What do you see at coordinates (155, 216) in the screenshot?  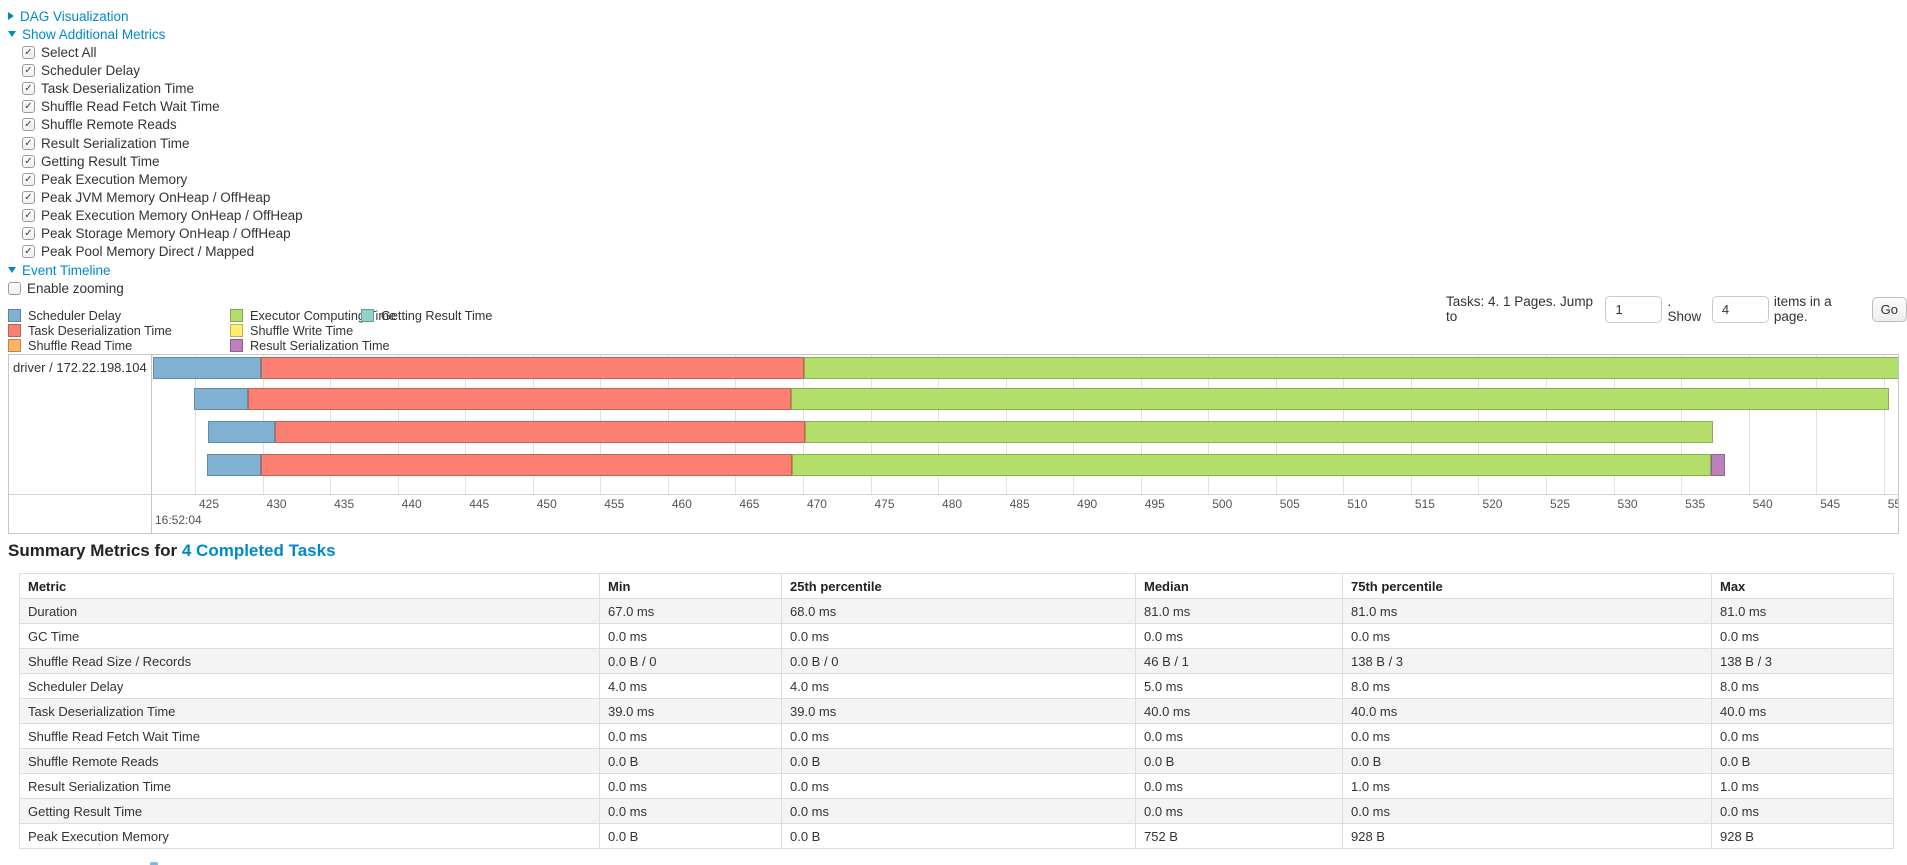 I see `metric-option-row: ✓ Peak Execution Memory OnHeap / OffHeap` at bounding box center [155, 216].